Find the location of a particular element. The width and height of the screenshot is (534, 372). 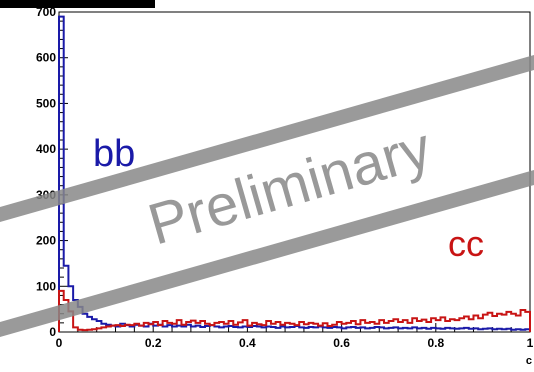

histogram-bin-bb is located at coordinates (61, 174).